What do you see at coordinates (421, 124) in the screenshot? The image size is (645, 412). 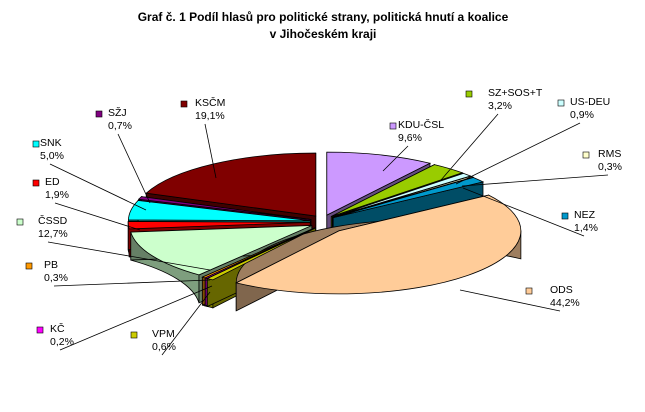 I see `slice-label-name-0: KDU-ČSL` at bounding box center [421, 124].